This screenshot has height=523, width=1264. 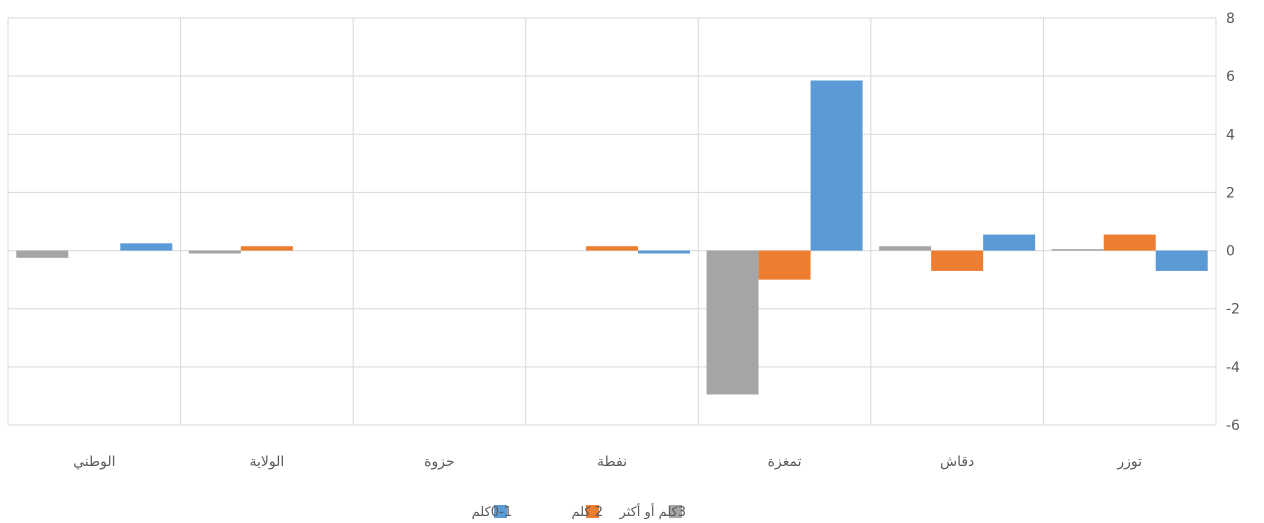 I want to click on y-axis-ticks: 8 6 4 2 0 -2 -4 -6, so click(x=1233, y=222).